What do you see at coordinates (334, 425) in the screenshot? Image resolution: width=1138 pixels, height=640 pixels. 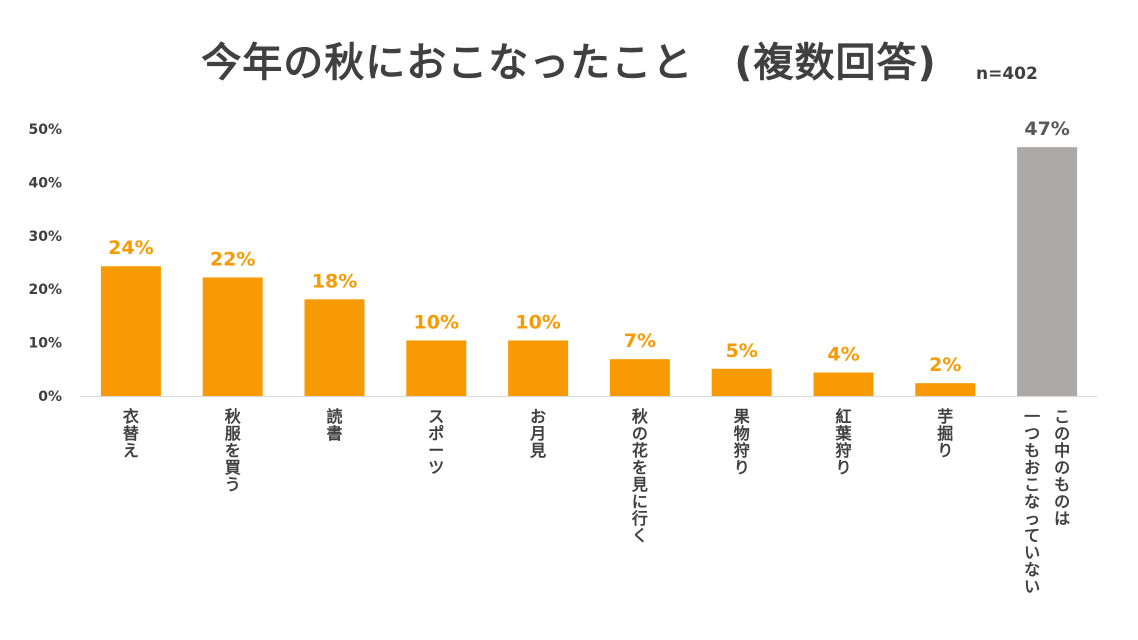 I see `x-category-label: 読書` at bounding box center [334, 425].